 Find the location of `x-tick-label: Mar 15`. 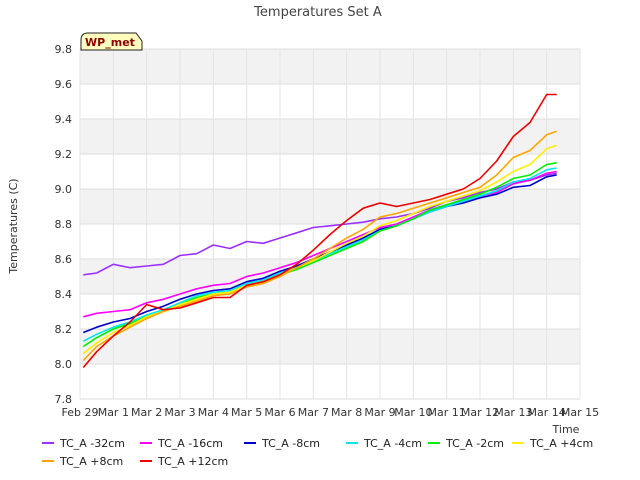

x-tick-label: Mar 15 is located at coordinates (580, 412).